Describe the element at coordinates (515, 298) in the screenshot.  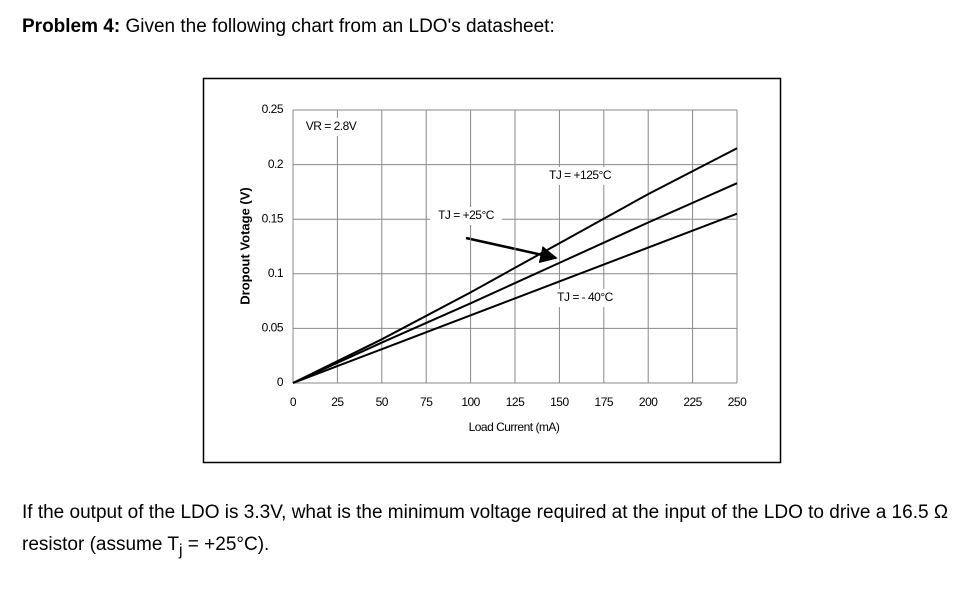
I see `series-line` at that location.